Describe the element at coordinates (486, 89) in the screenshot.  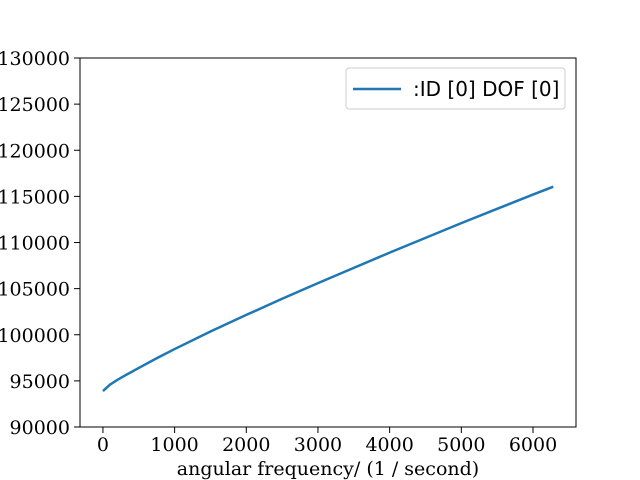
I see `legend-label: :ID [0] DOF [0]` at that location.